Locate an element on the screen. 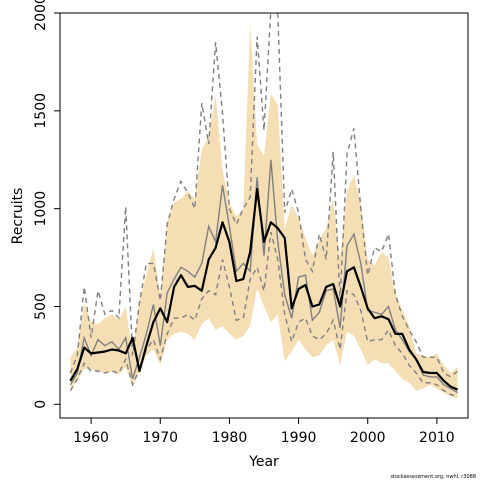 This screenshot has height=480, width=480. y-tick-label-1000: 1000 is located at coordinates (41, 209).